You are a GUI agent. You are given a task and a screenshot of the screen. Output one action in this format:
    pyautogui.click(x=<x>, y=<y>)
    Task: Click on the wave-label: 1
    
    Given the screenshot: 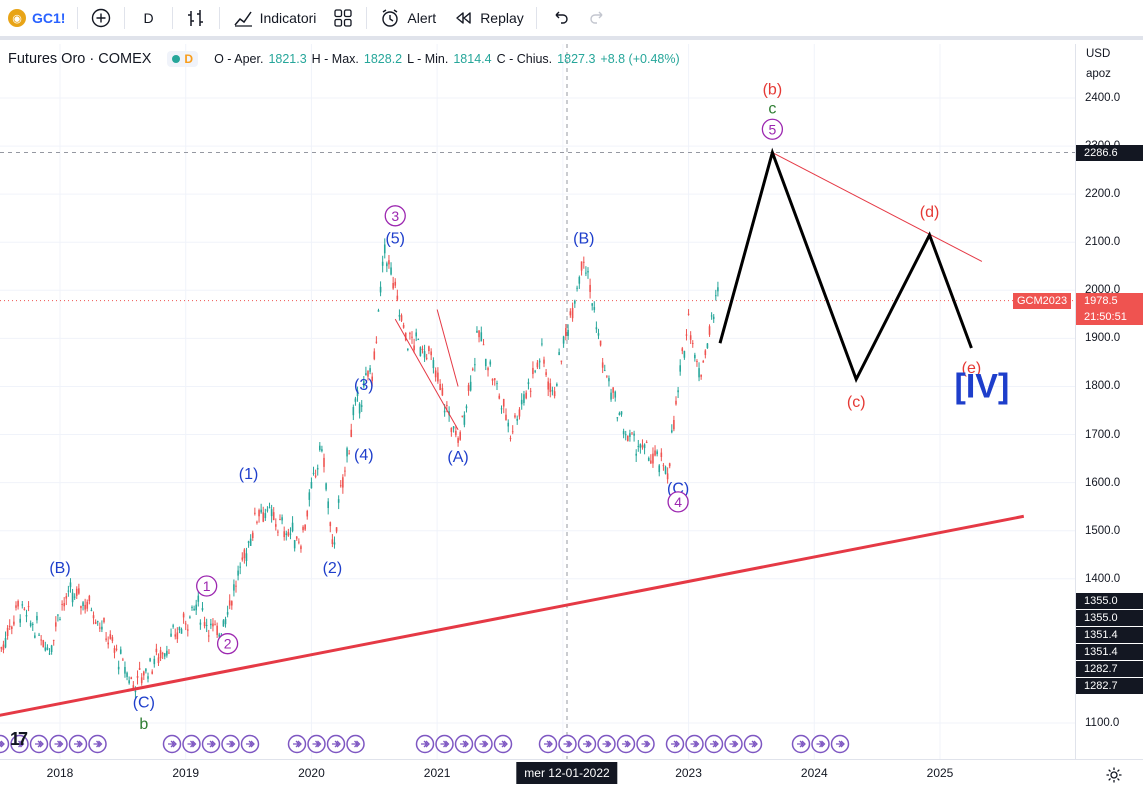 What is the action you would take?
    pyautogui.click(x=207, y=586)
    